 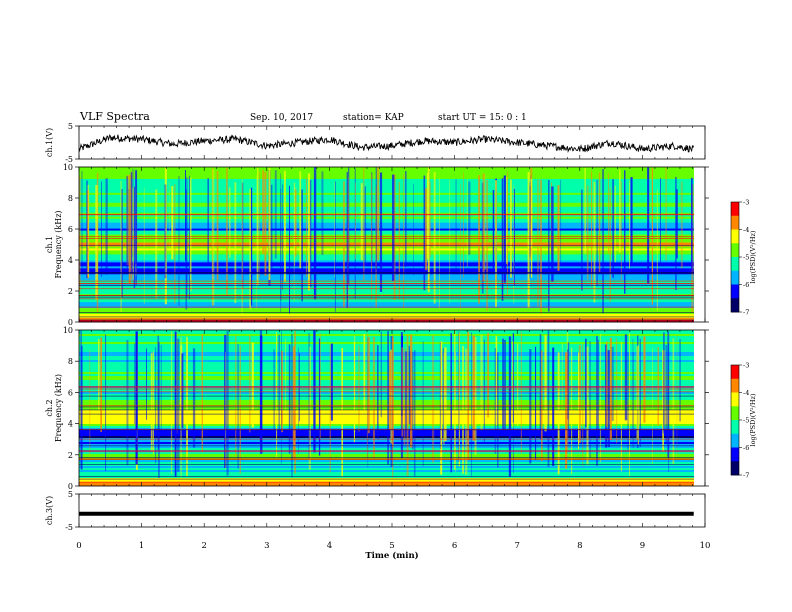 What do you see at coordinates (70, 455) in the screenshot?
I see `y-tick-label: 2` at bounding box center [70, 455].